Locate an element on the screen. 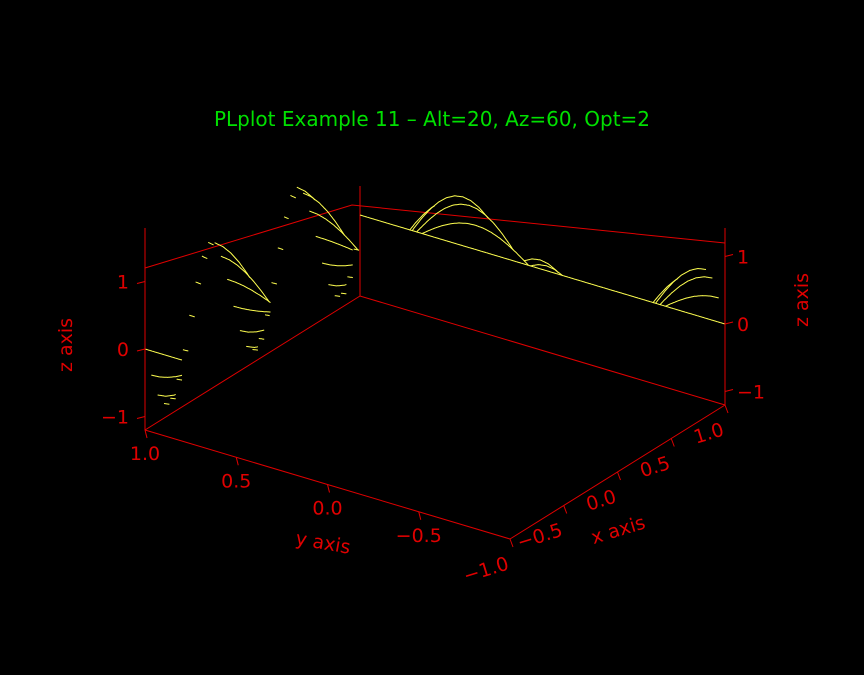 This screenshot has width=864, height=675. y-tick-label: 0.0 is located at coordinates (327, 509).